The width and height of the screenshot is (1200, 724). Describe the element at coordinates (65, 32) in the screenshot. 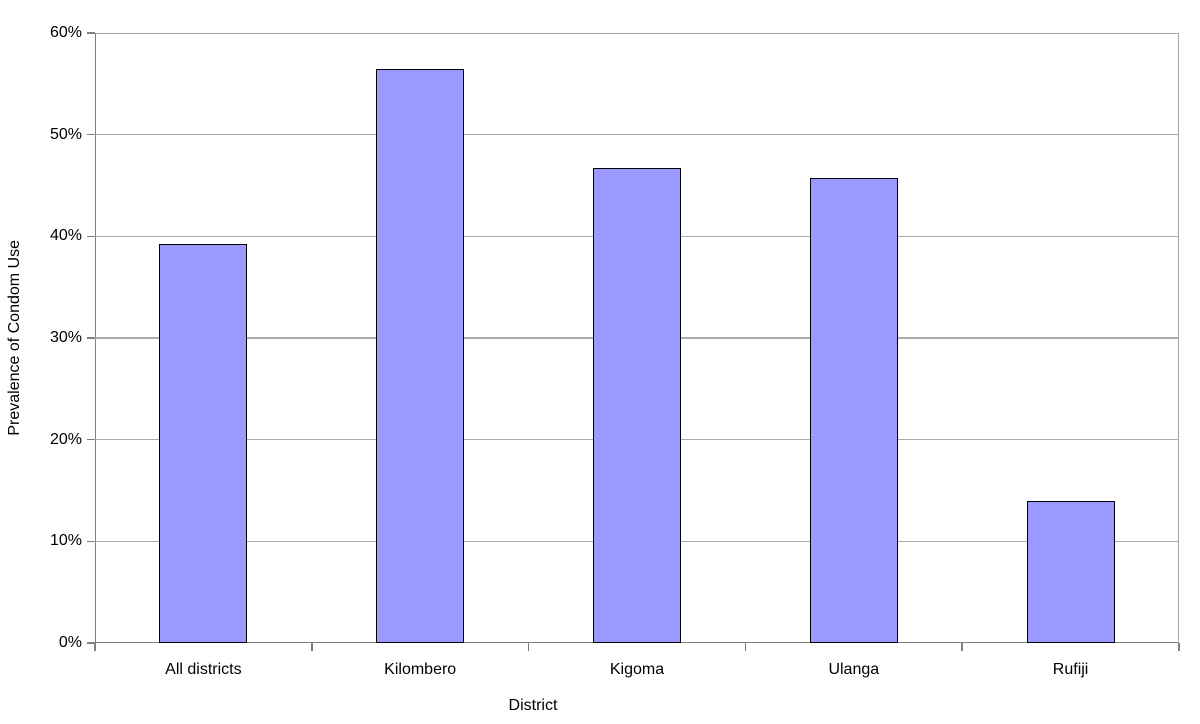

I see `y-tick-label: 60%` at that location.